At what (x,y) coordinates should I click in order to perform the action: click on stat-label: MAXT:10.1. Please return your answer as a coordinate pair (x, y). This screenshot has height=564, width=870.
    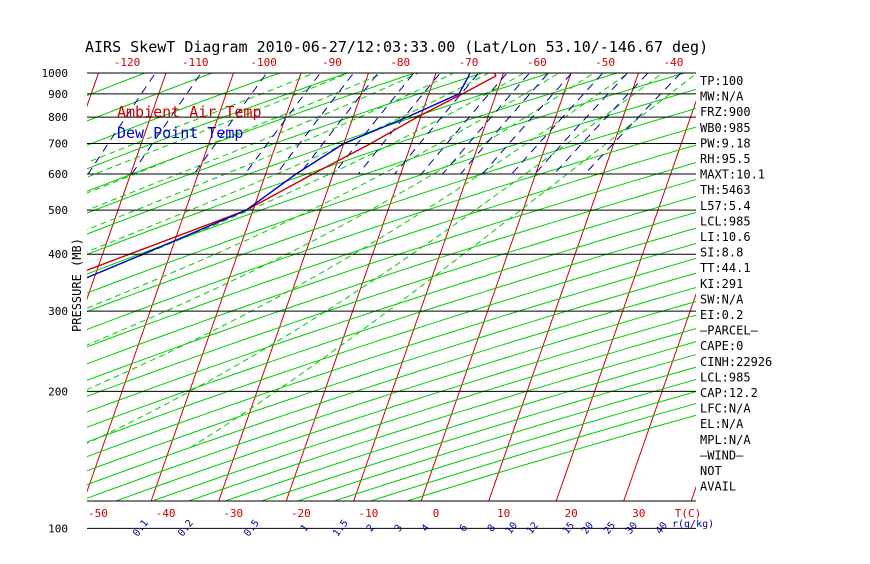
    Looking at the image, I should click on (732, 175).